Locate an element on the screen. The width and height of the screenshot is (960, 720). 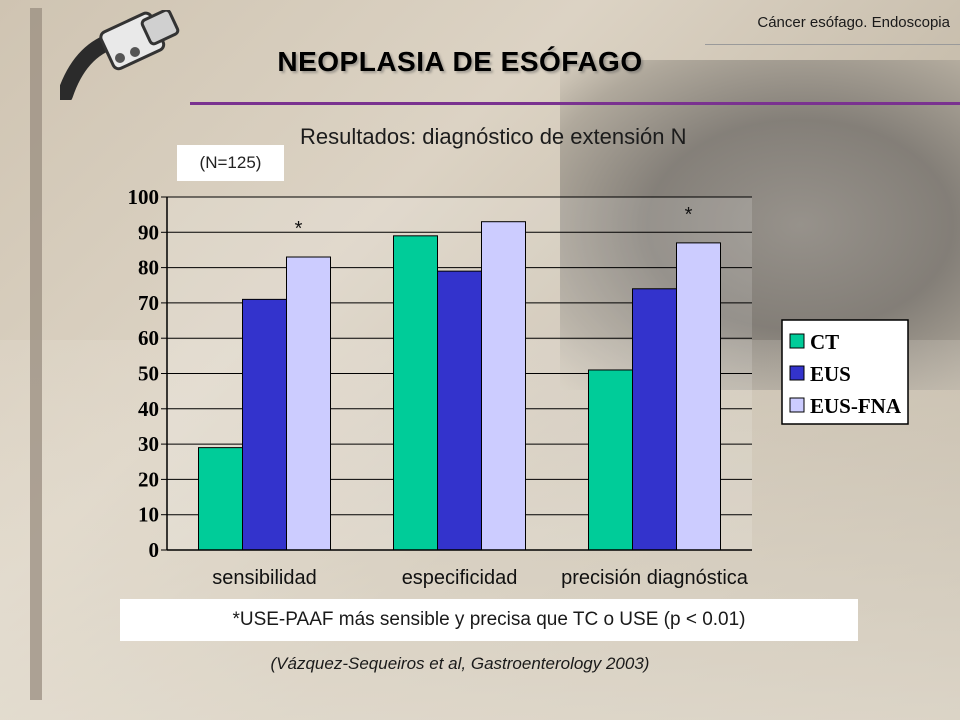
legend-label: EUS is located at coordinates (830, 374).